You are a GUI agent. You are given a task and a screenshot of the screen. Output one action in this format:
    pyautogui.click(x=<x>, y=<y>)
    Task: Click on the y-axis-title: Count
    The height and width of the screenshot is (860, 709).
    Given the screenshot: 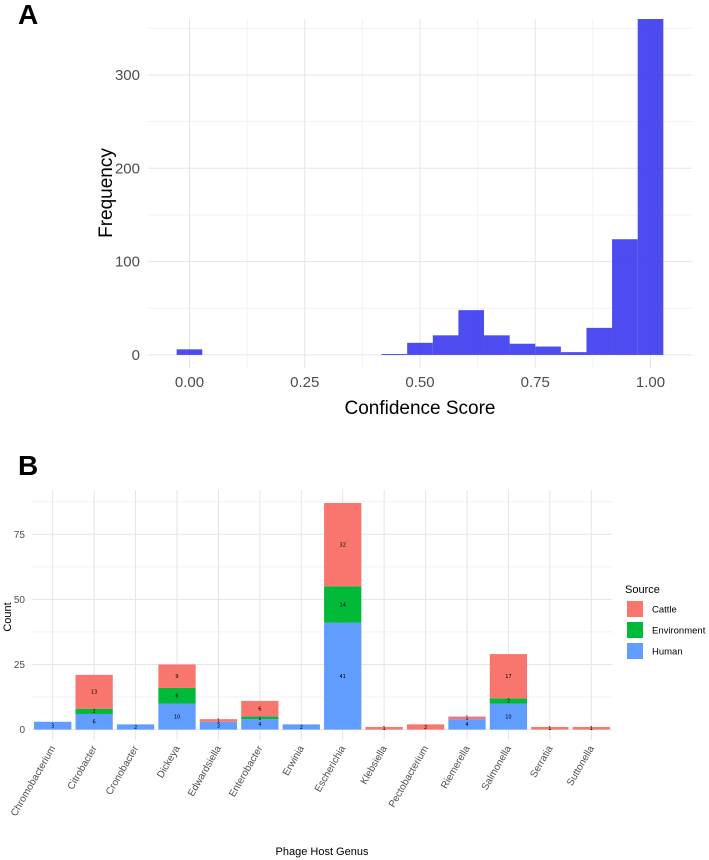 What is the action you would take?
    pyautogui.click(x=8, y=616)
    